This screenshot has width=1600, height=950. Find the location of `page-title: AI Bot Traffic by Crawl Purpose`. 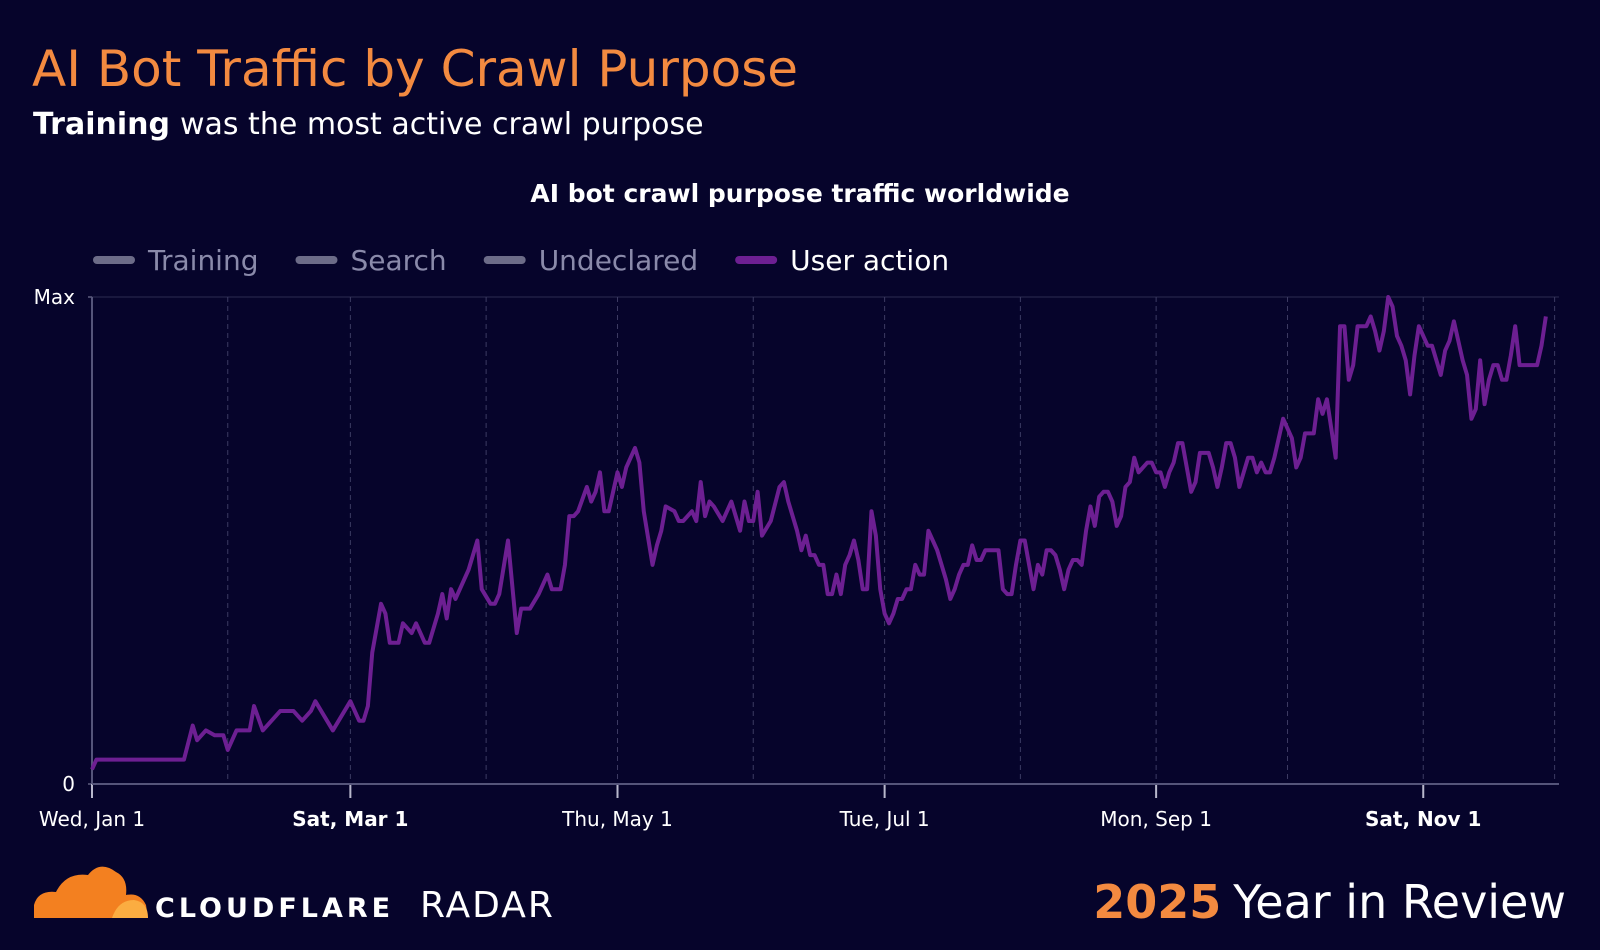

page-title: AI Bot Traffic by Crawl Purpose is located at coordinates (415, 69).